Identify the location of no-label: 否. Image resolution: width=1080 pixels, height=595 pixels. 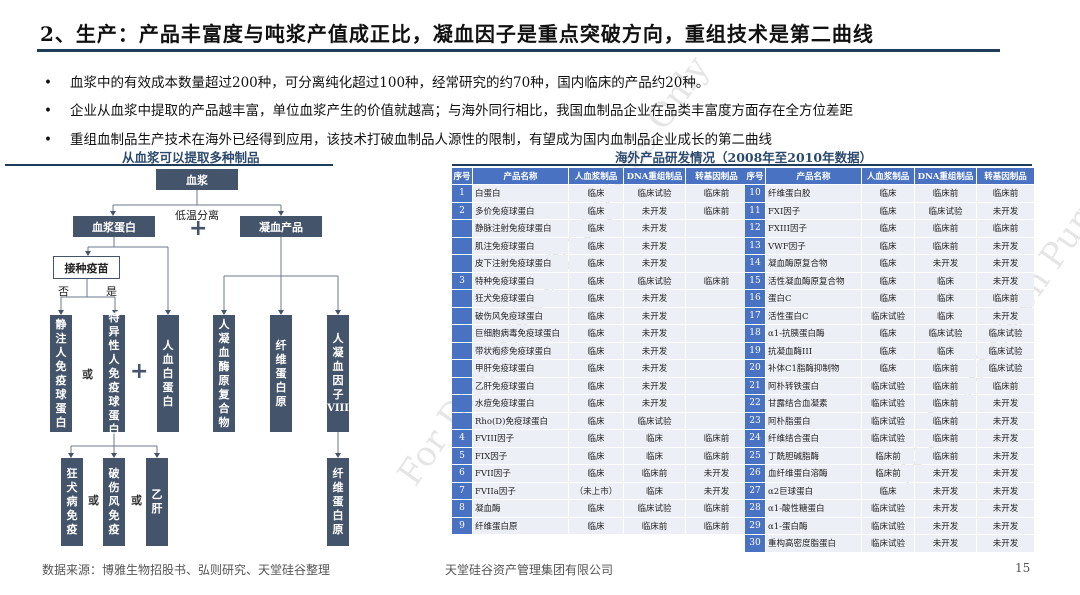
(63, 291).